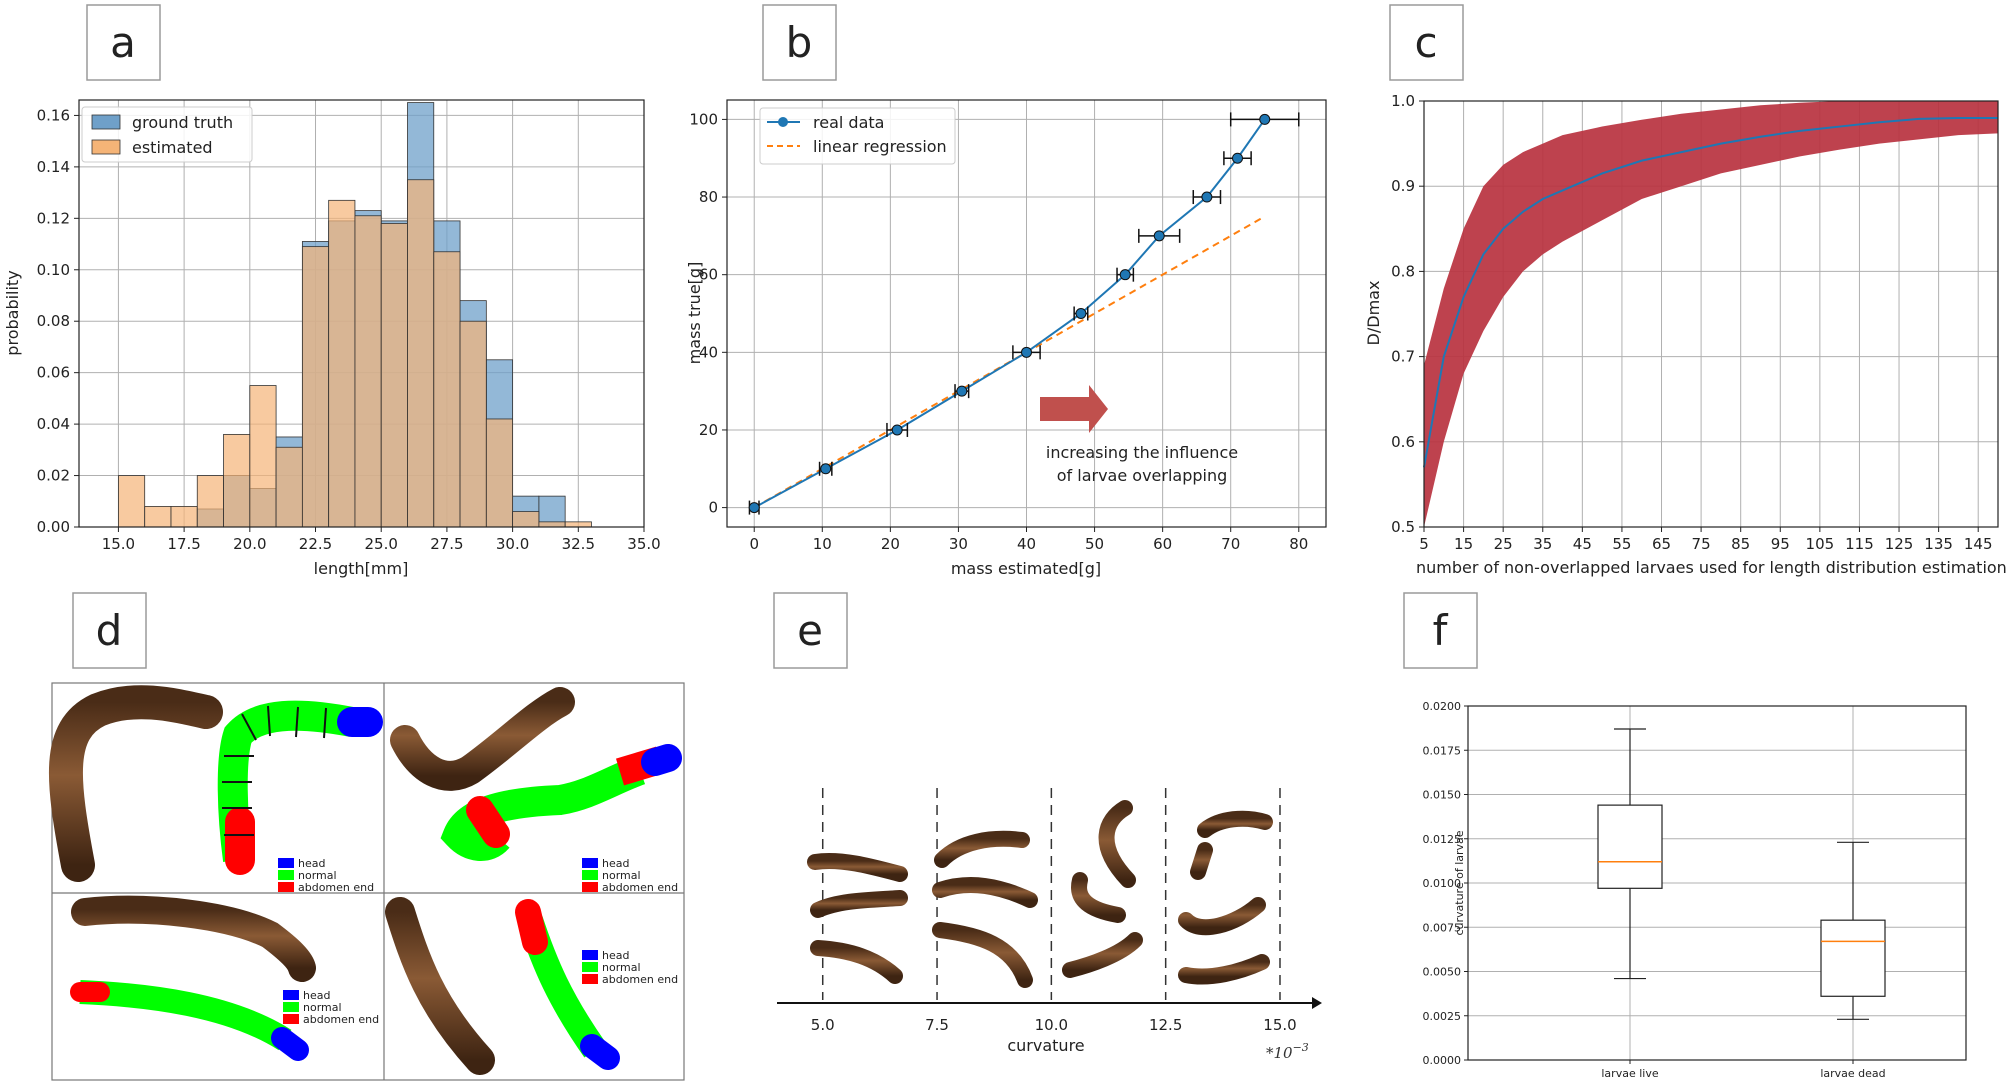 The height and width of the screenshot is (1084, 2007). Describe the element at coordinates (106, 147) in the screenshot. I see `legend-swatch-estimated` at that location.